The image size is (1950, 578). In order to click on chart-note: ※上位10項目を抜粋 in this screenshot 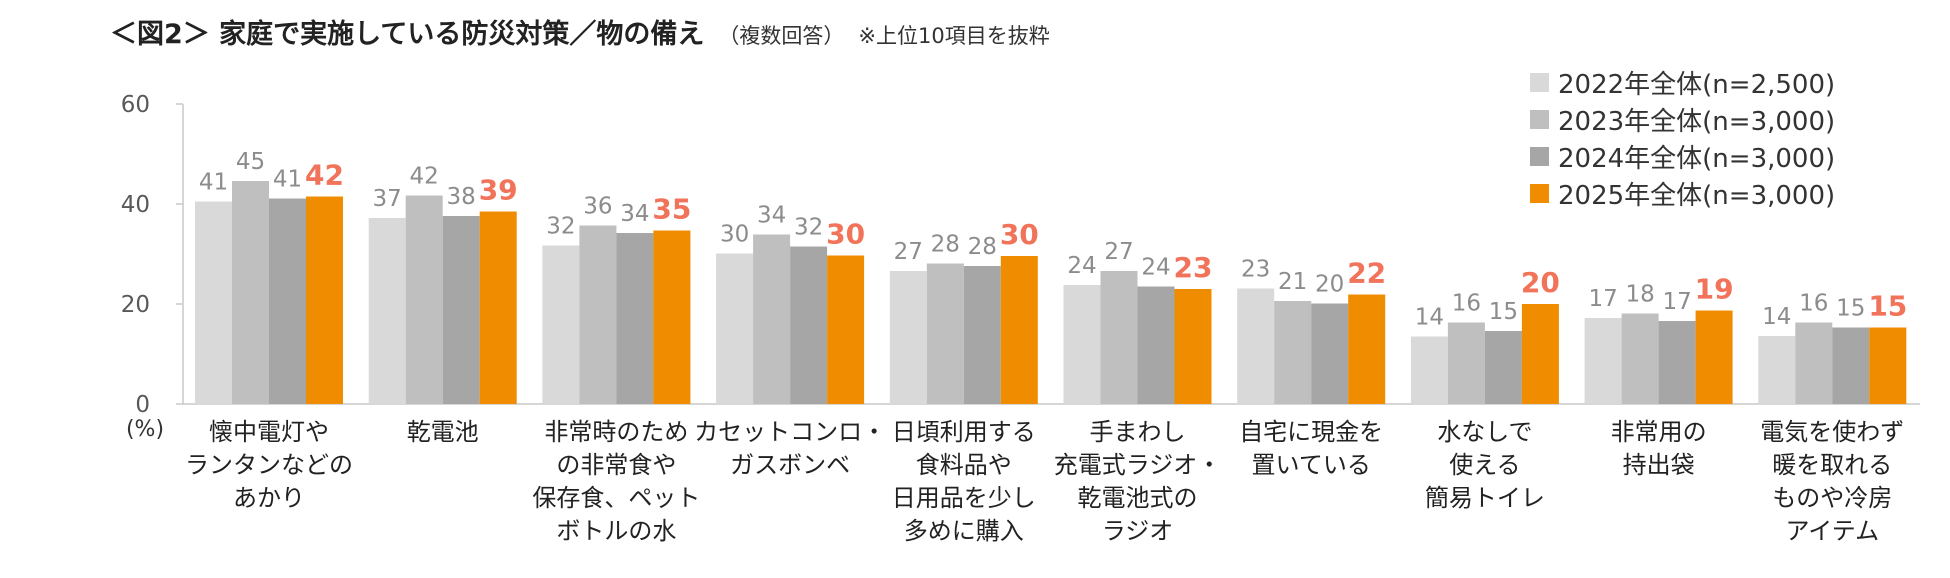, I will do `click(954, 36)`.